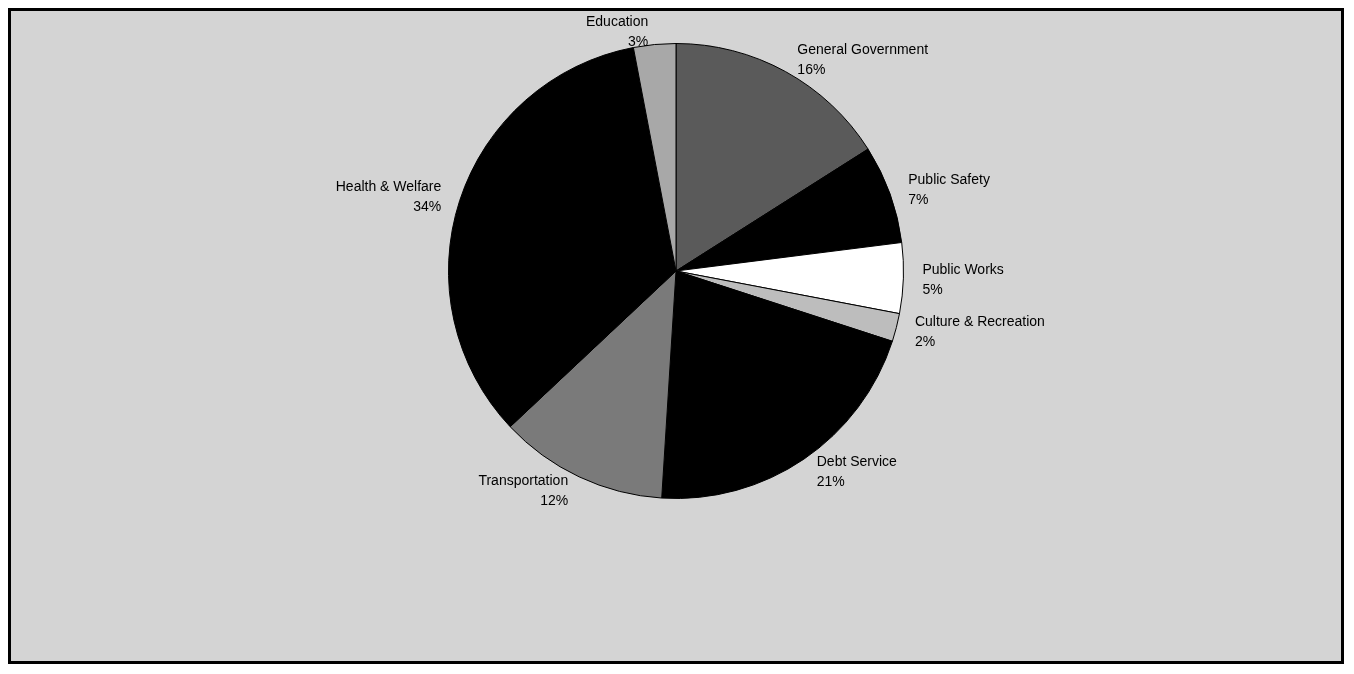 The width and height of the screenshot is (1354, 674). What do you see at coordinates (830, 480) in the screenshot?
I see `data-label: 21%` at bounding box center [830, 480].